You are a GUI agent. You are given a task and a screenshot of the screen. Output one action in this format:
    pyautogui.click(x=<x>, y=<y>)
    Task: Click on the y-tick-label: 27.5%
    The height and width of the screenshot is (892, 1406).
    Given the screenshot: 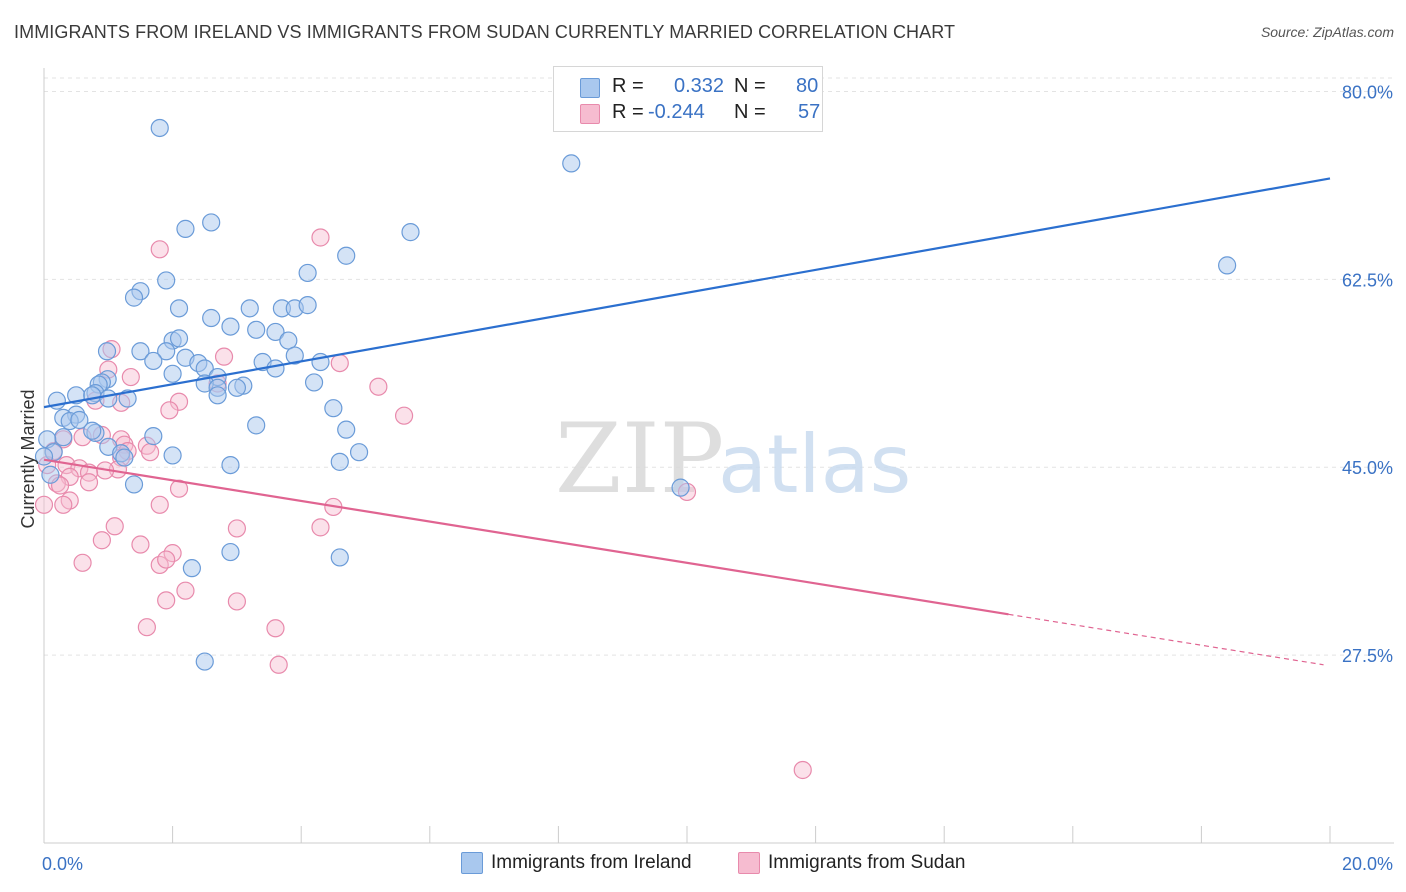 What is the action you would take?
    pyautogui.click(x=1367, y=656)
    